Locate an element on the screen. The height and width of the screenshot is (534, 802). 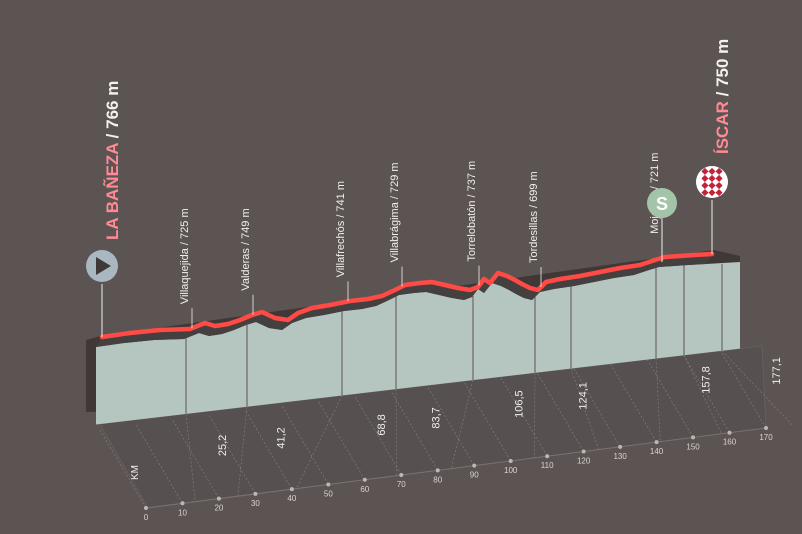
finish-label: ÍSCAR / 750 m is located at coordinates (722, 96).